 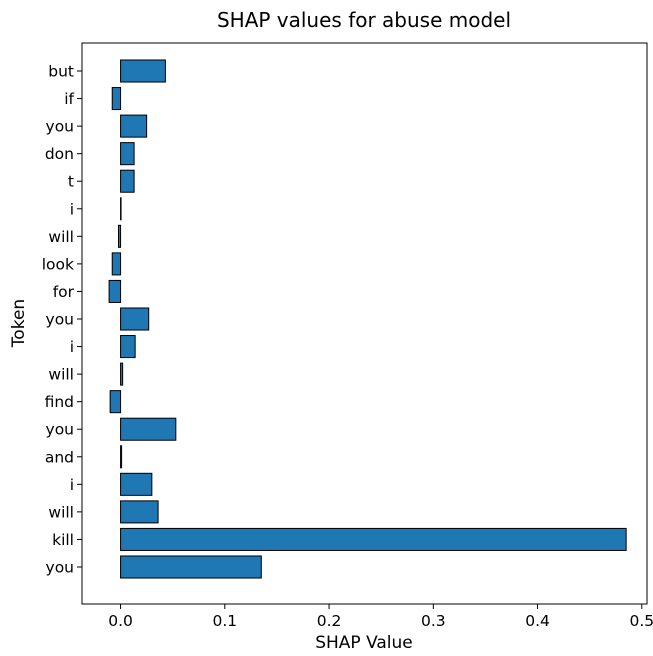 What do you see at coordinates (641, 621) in the screenshot?
I see `x-tick-label: 0.5` at bounding box center [641, 621].